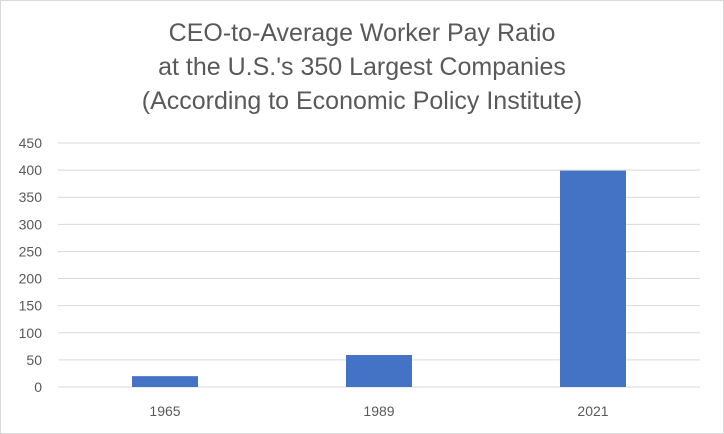 The width and height of the screenshot is (724, 434). Describe the element at coordinates (38, 387) in the screenshot. I see `y-tick-label: 0` at that location.